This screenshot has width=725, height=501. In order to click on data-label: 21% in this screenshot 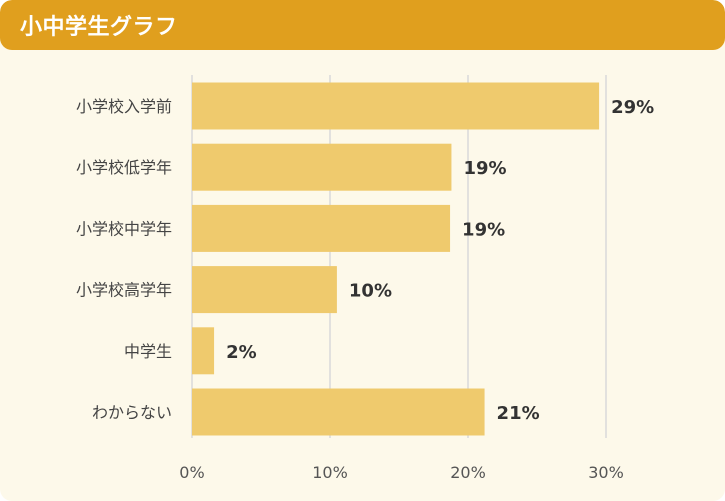, I will do `click(518, 413)`.